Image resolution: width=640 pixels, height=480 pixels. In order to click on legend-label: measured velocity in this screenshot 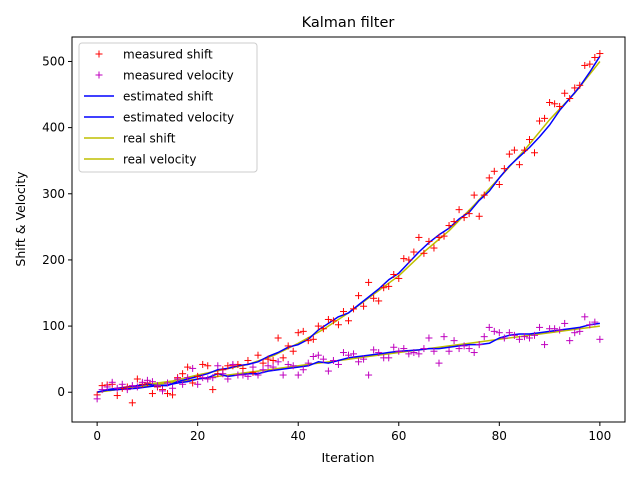, I will do `click(178, 76)`.